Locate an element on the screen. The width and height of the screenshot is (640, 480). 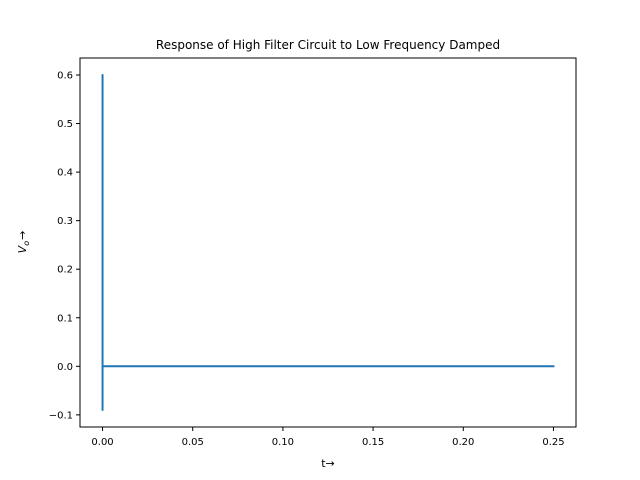
x-tick-label: 0.15 is located at coordinates (373, 442).